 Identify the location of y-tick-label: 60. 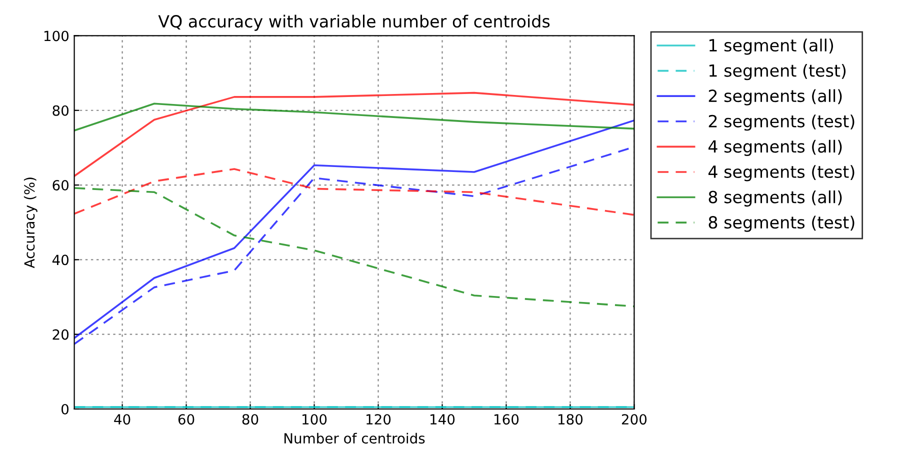
(60, 185).